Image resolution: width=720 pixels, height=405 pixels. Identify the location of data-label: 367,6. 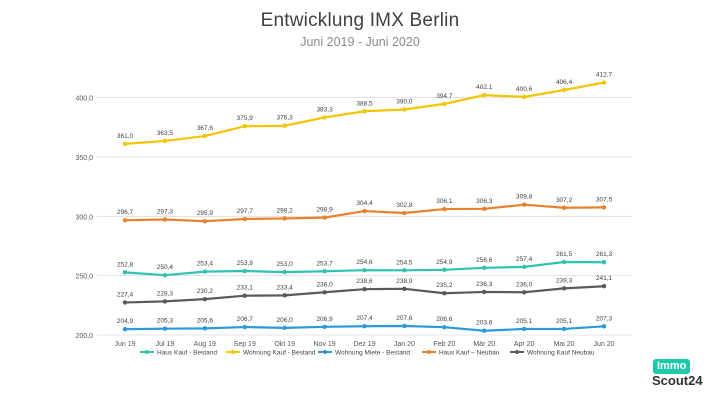
(205, 128).